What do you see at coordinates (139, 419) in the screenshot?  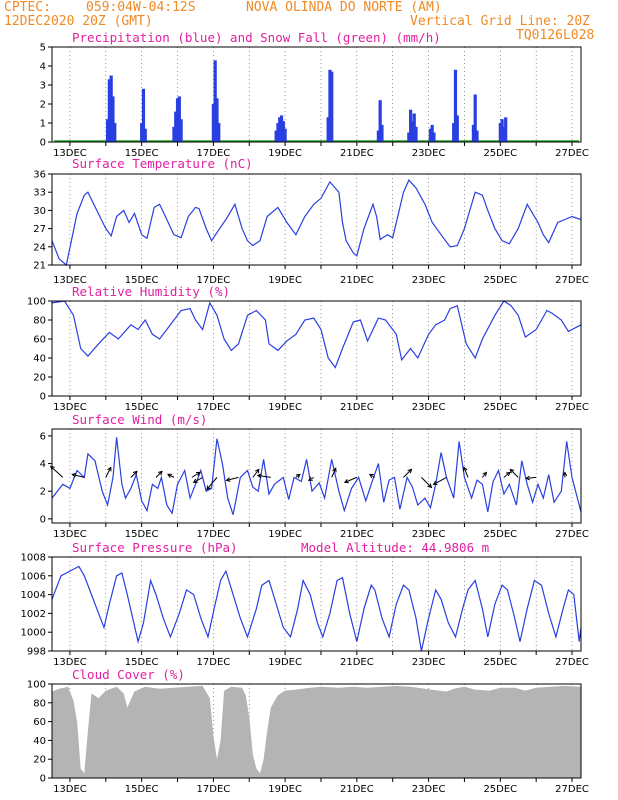 I see `panel-title: Surface Wind (m/s)` at bounding box center [139, 419].